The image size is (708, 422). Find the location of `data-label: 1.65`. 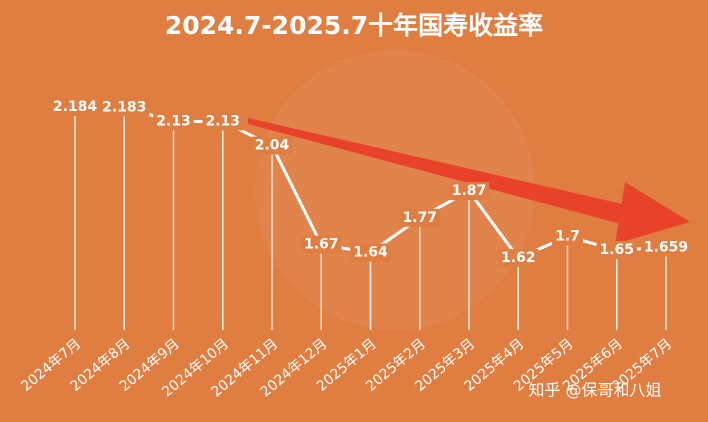

data-label: 1.65 is located at coordinates (616, 250).